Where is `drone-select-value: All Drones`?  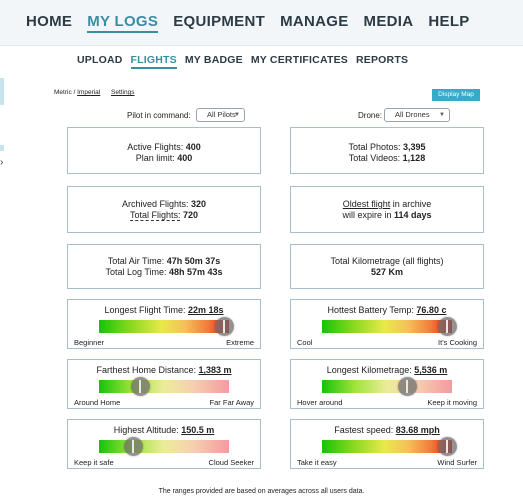 drone-select-value: All Drones is located at coordinates (412, 114).